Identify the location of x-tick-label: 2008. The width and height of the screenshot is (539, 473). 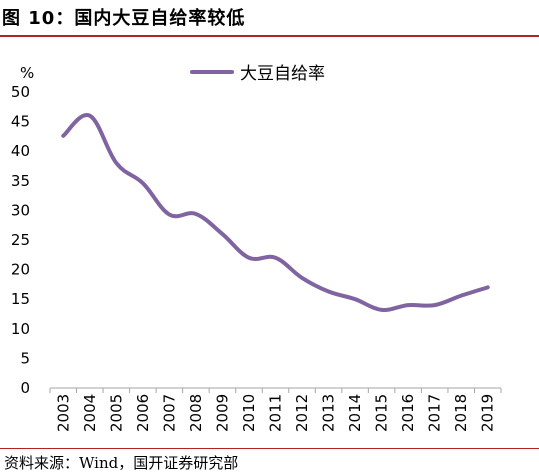
(196, 413).